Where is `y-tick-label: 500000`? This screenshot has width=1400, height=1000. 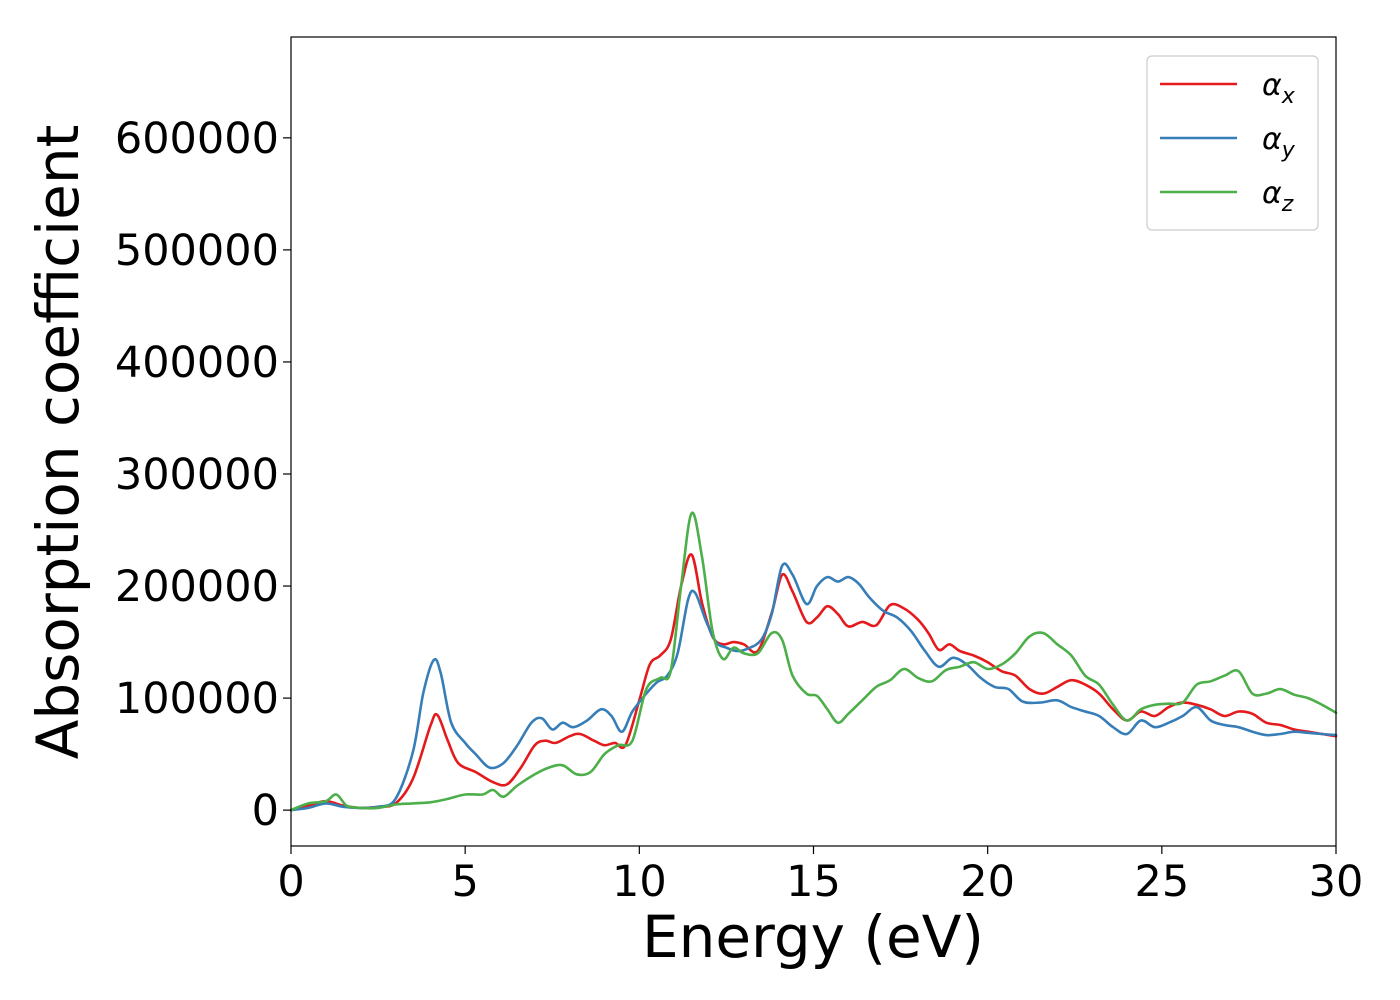 y-tick-label: 500000 is located at coordinates (197, 251).